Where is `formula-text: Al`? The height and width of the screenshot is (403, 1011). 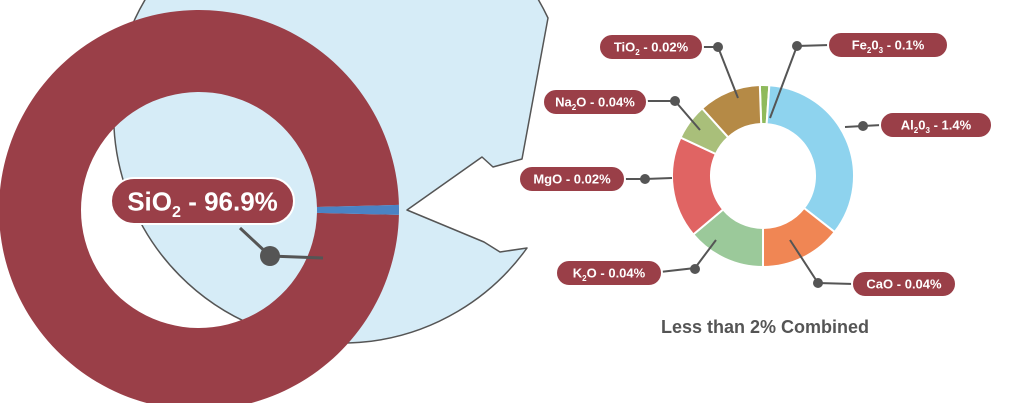
formula-text: Al is located at coordinates (907, 125).